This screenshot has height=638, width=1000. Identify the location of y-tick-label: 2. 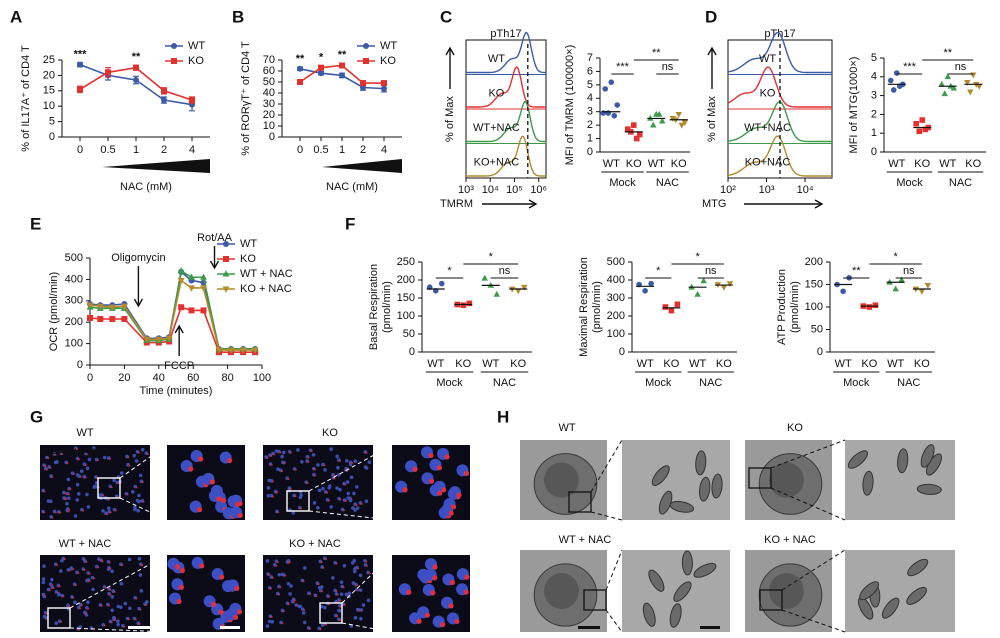
(874, 114).